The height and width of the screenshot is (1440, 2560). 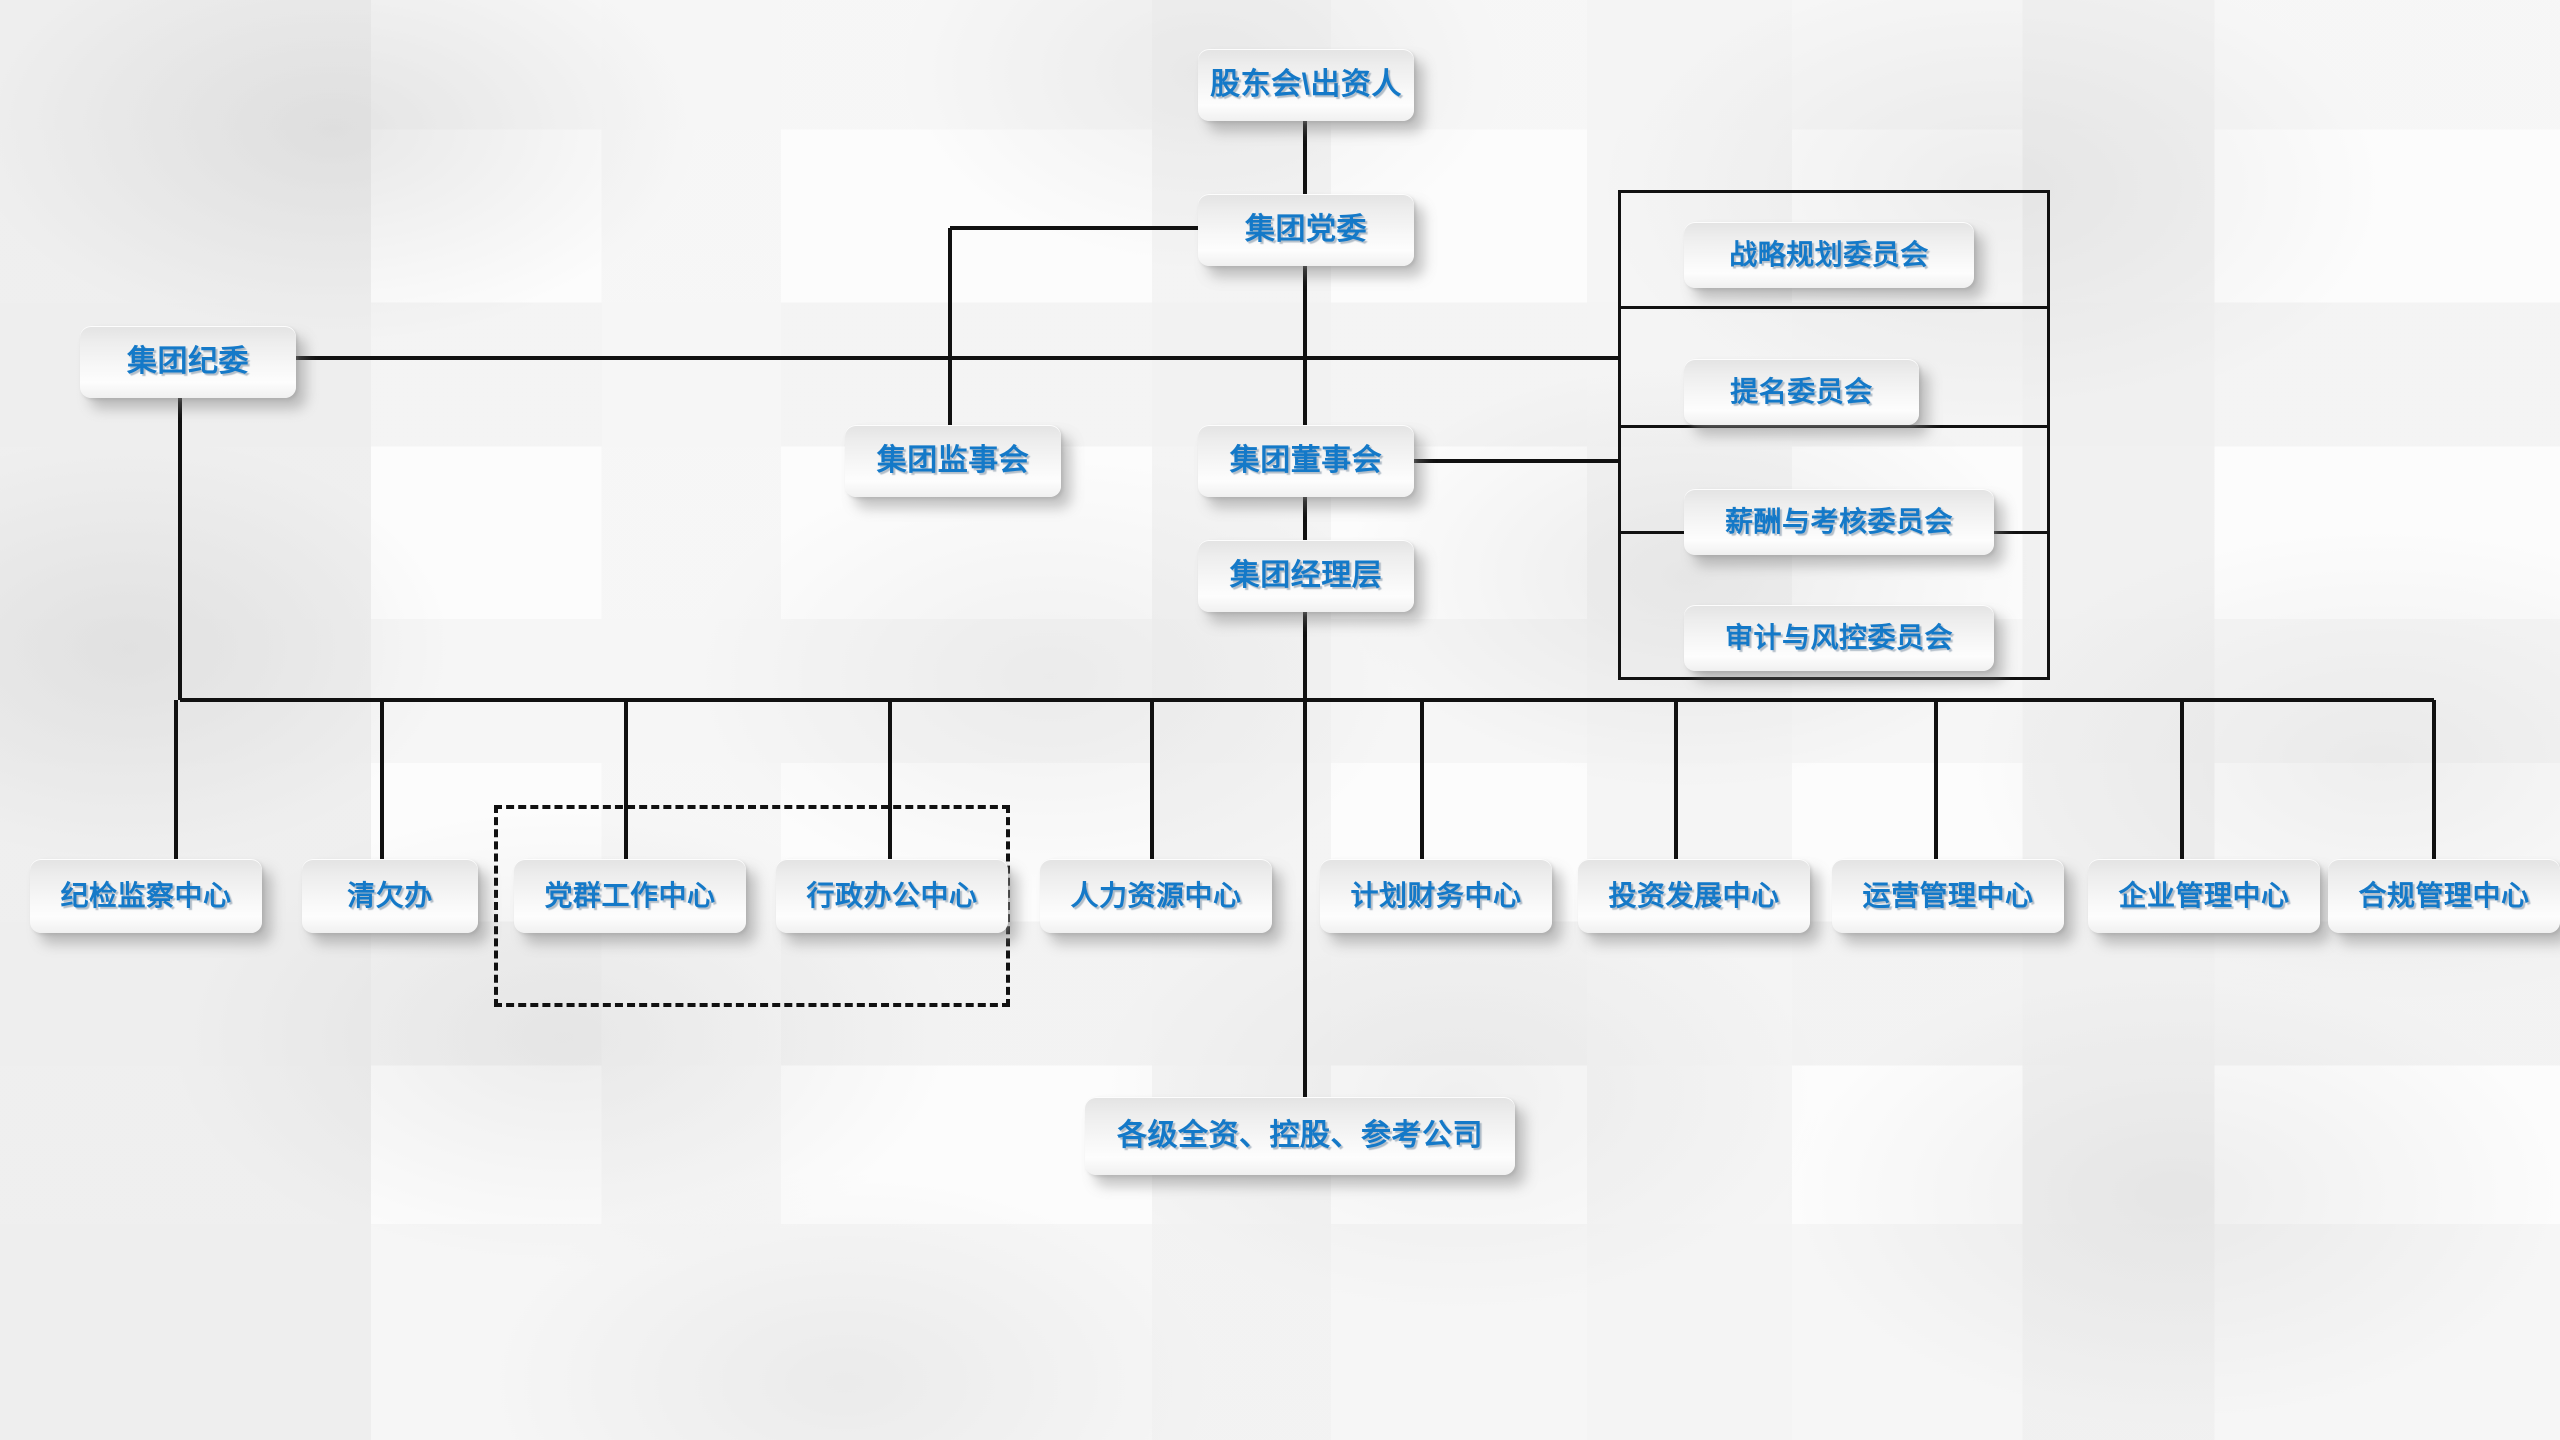 I want to click on node-committee-1: 战略规划委员会, so click(x=1829, y=255).